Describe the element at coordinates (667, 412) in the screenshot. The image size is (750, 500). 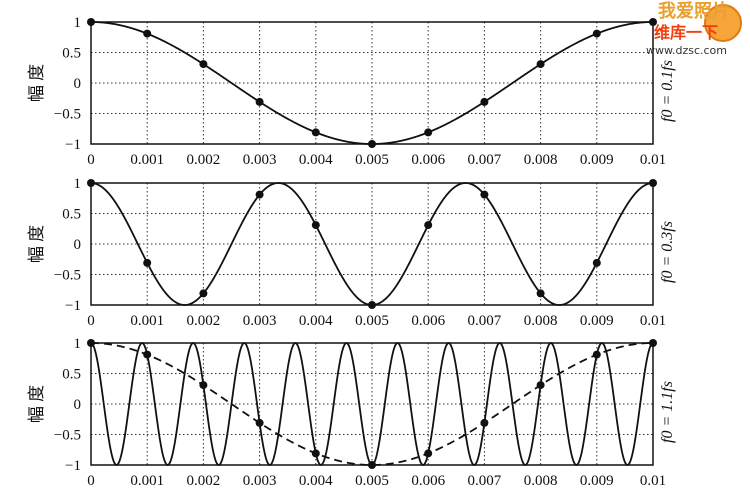
I see `frequency-label: f0 = 1.1fs` at that location.